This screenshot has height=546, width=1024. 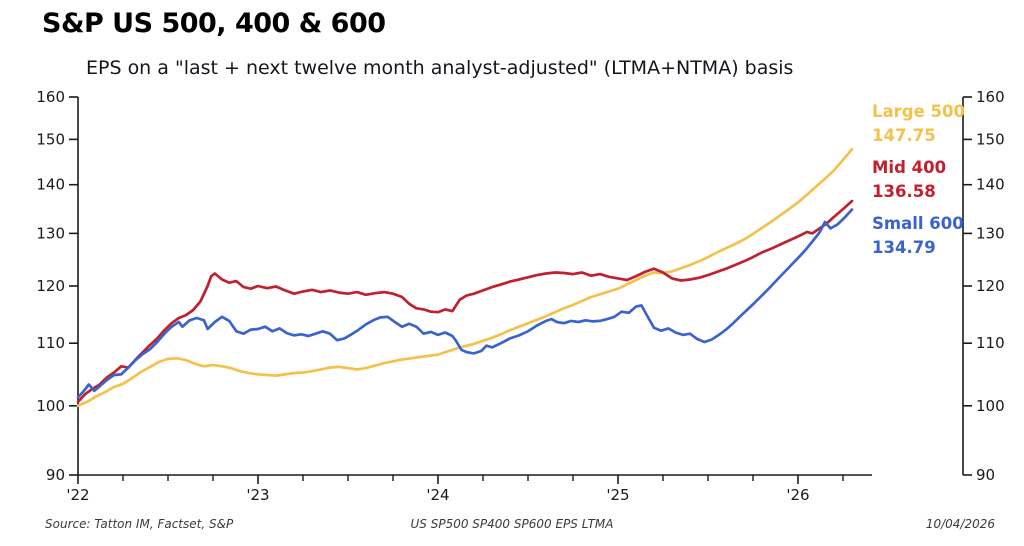 I want to click on legend-label: Small 600, so click(x=918, y=223).